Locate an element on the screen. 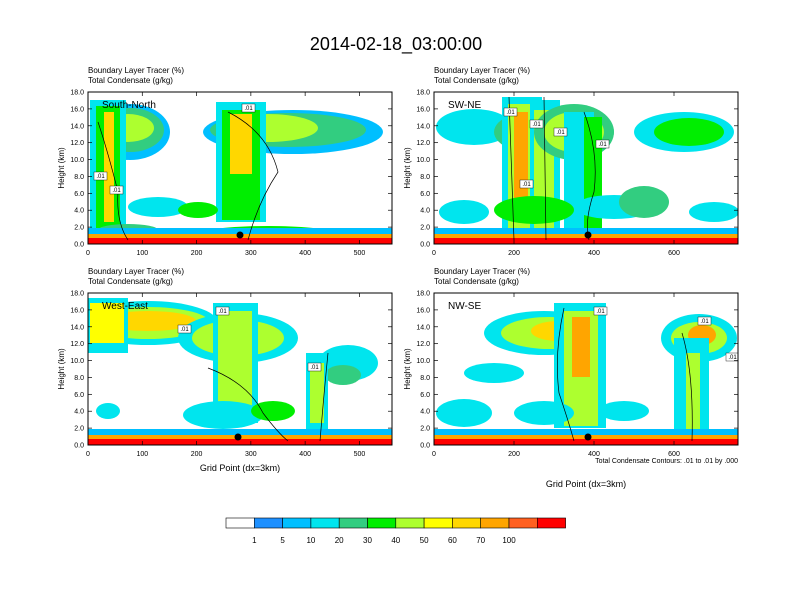 This screenshot has height=612, width=792. colorbar-label: 50 is located at coordinates (424, 540).